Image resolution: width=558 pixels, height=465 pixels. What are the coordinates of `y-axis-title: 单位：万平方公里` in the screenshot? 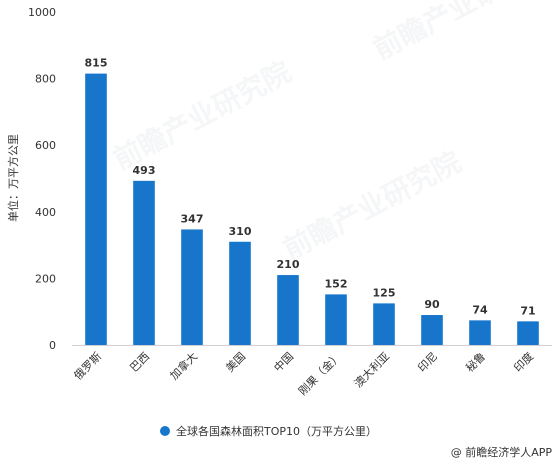 It's located at (13, 178).